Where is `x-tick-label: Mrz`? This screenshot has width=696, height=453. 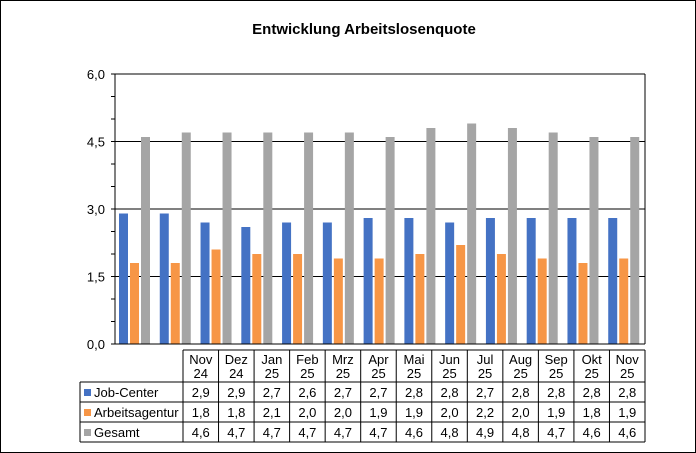
x-tick-label: Mrz is located at coordinates (343, 359).